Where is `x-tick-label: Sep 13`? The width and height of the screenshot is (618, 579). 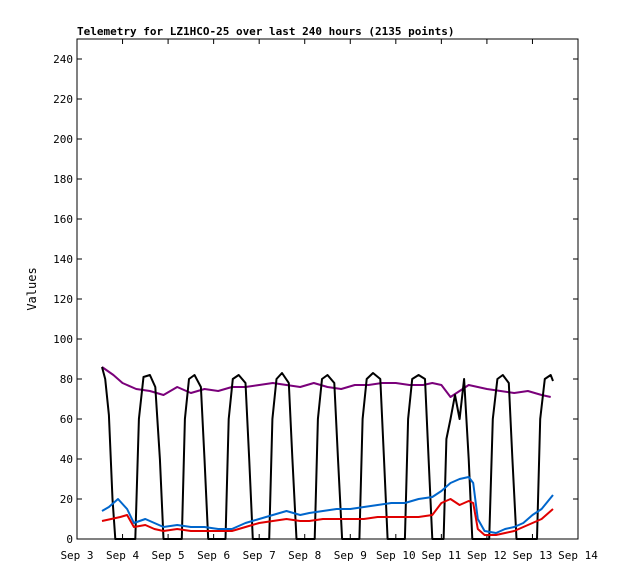
x-tick-label: Sep 13 is located at coordinates (533, 555).